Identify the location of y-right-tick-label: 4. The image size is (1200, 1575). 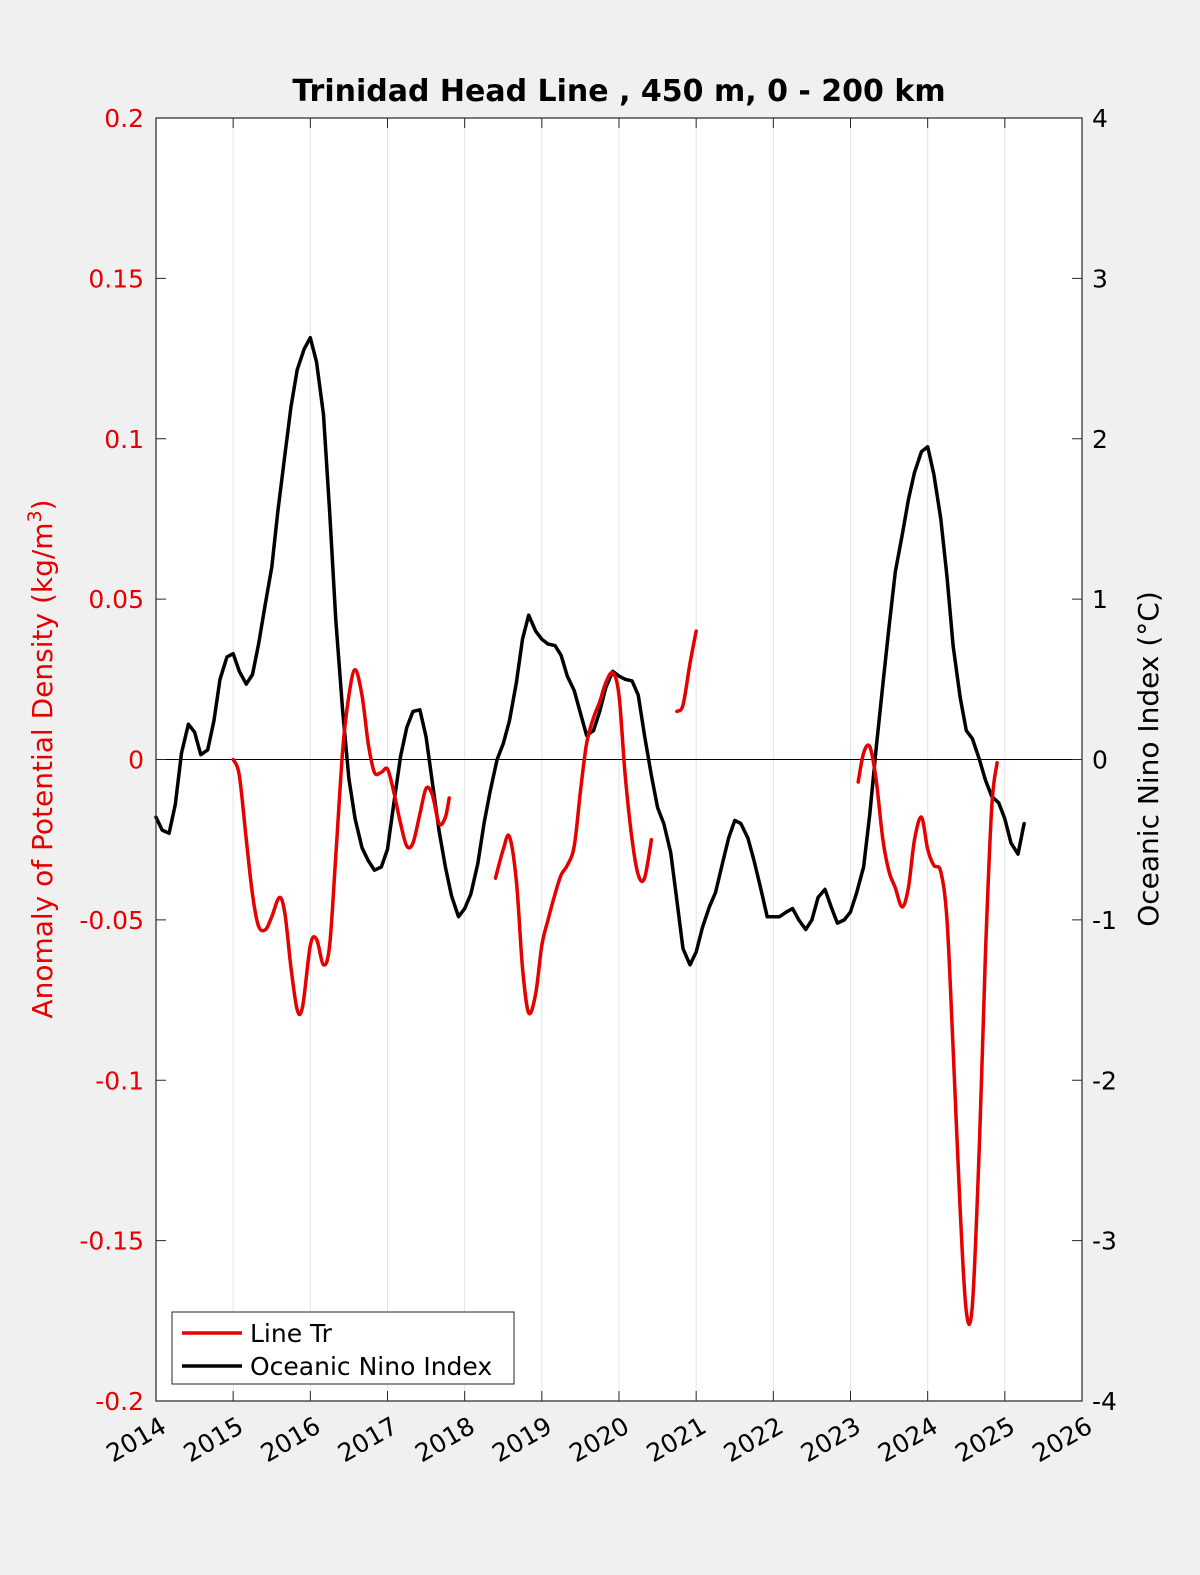
(1100, 118).